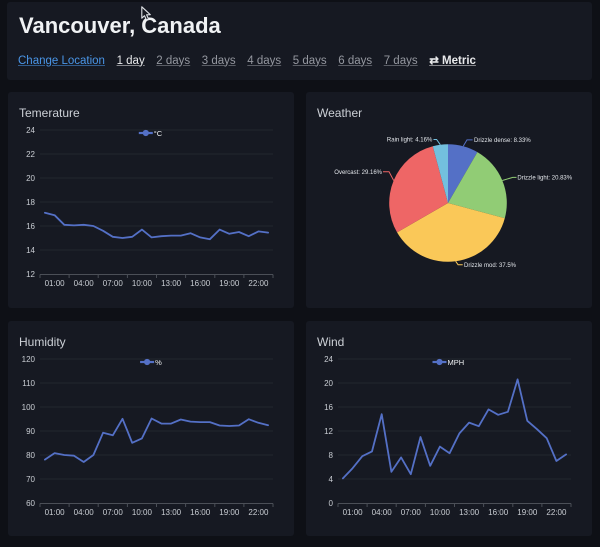  What do you see at coordinates (29, 359) in the screenshot?
I see `svg-text: 120` at bounding box center [29, 359].